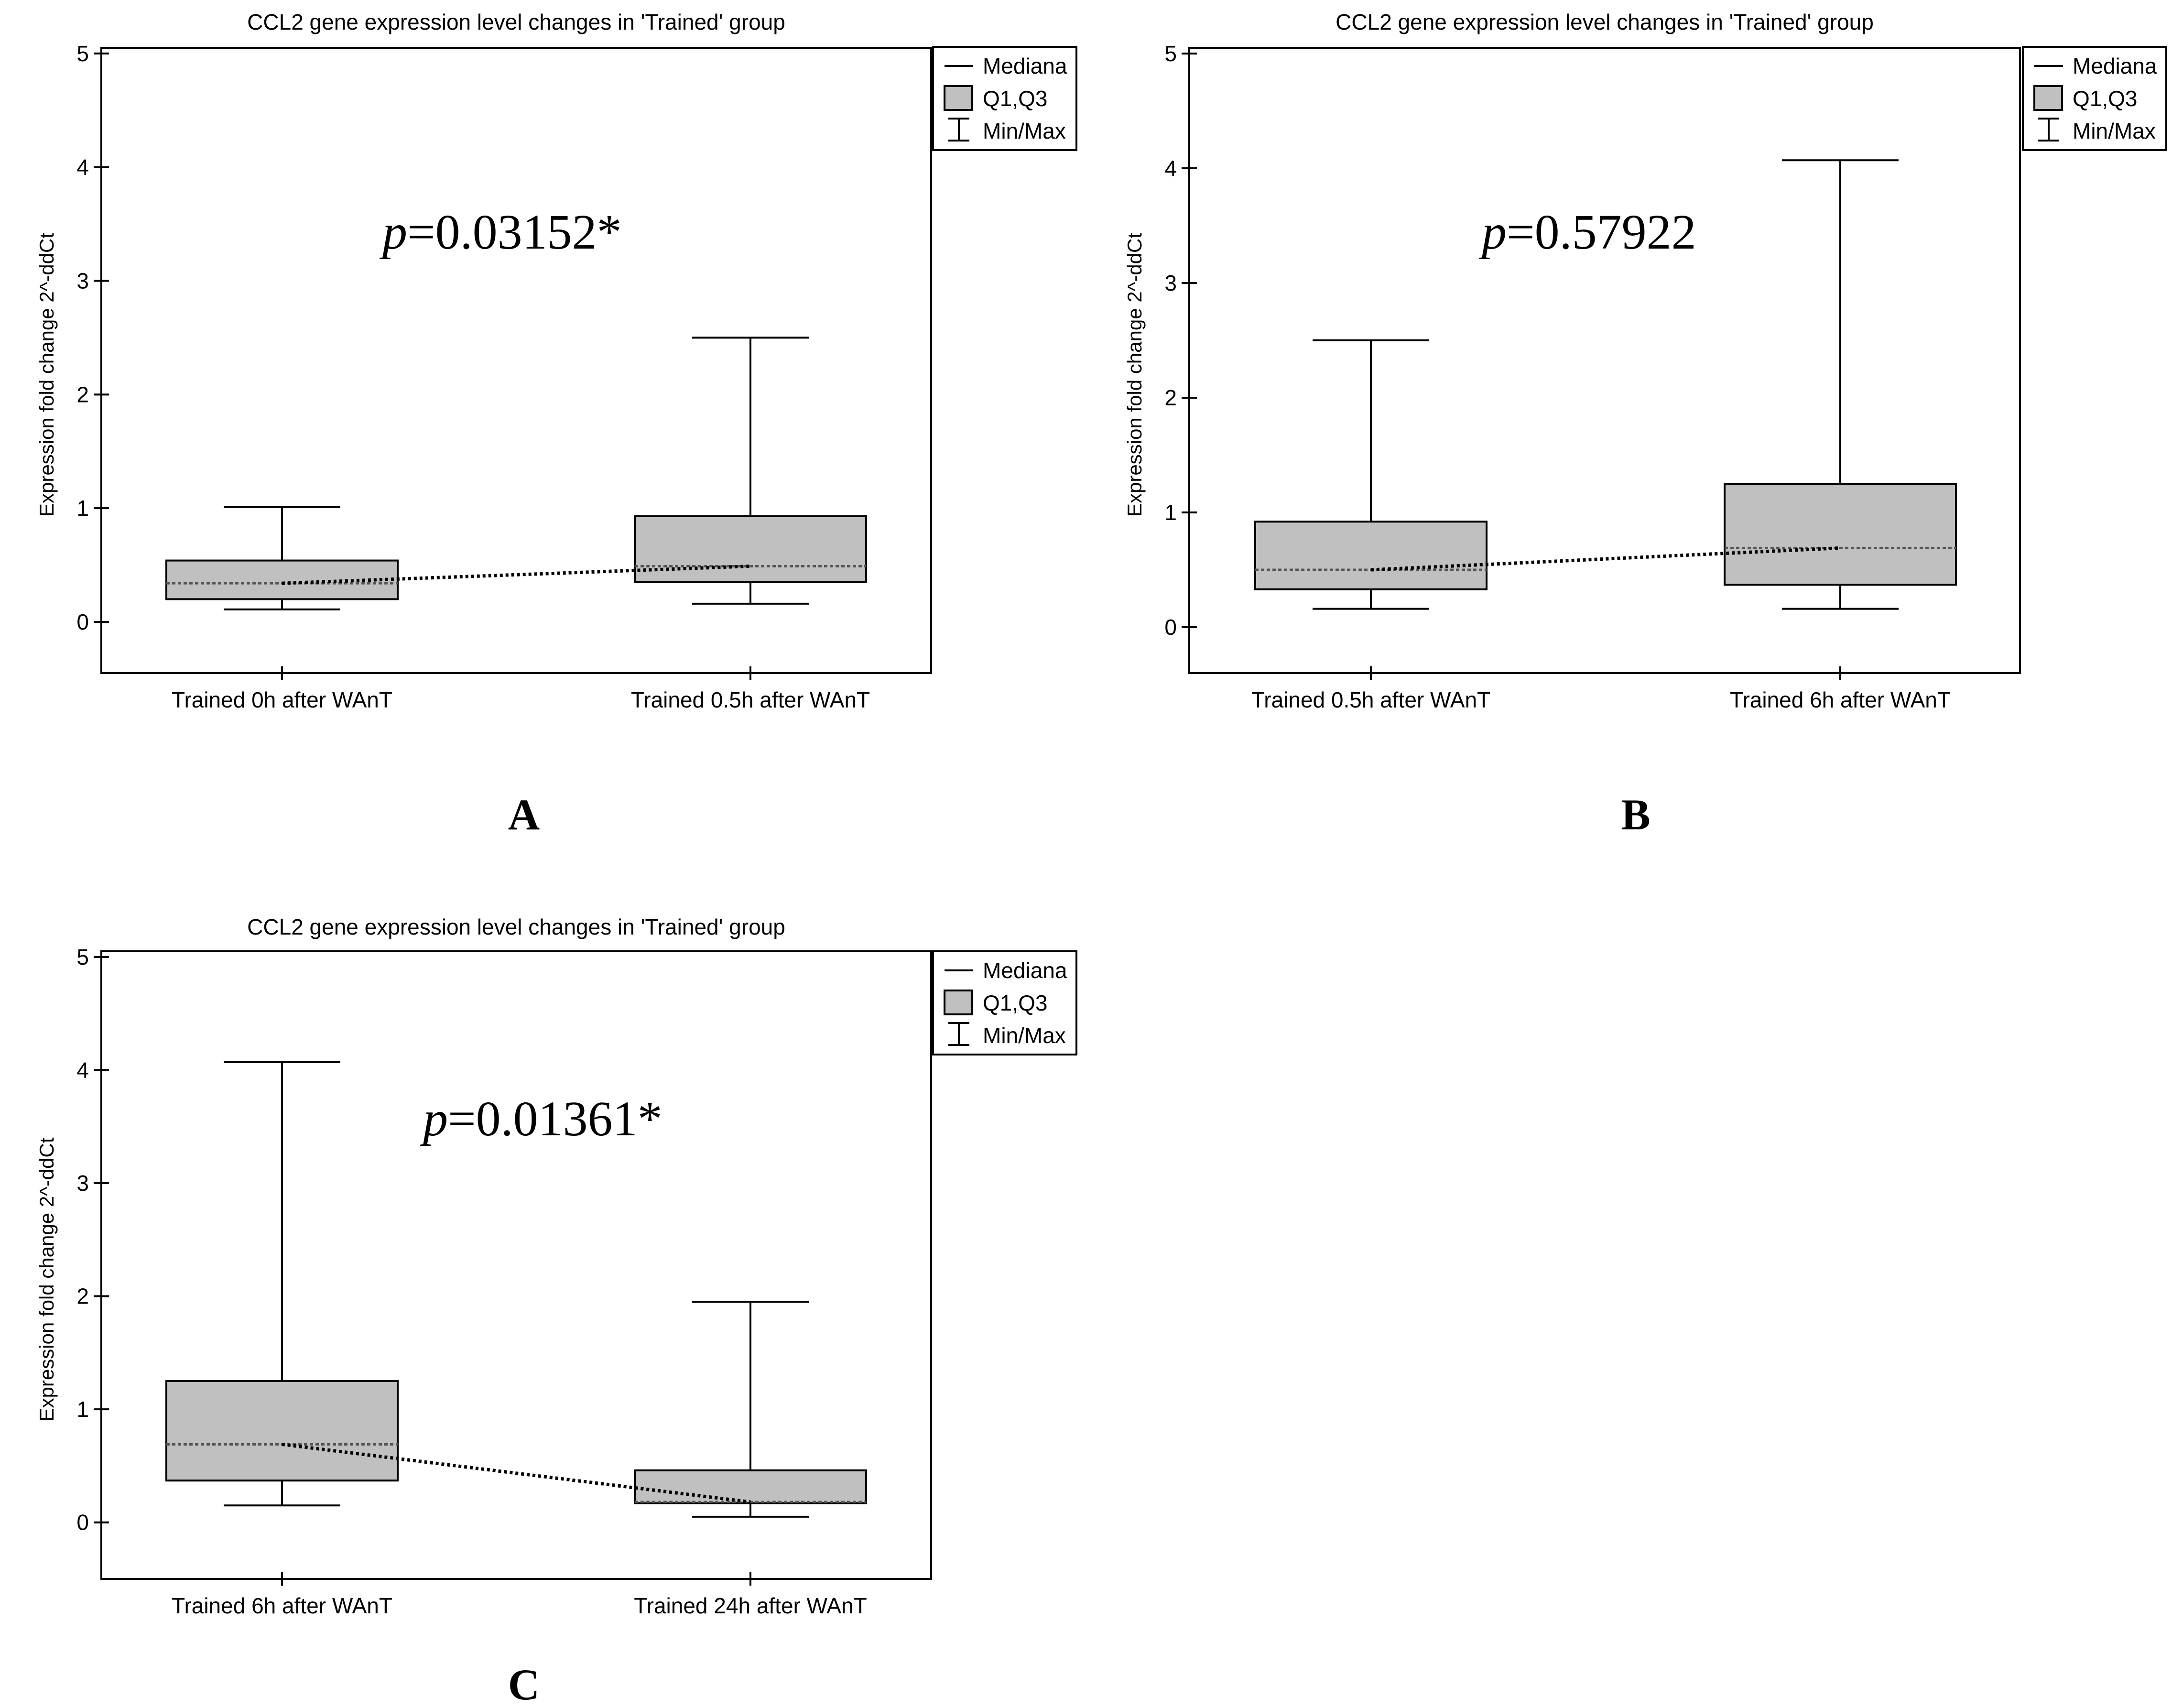 The width and height of the screenshot is (2172, 1708). Describe the element at coordinates (514, 232) in the screenshot. I see `p-value: =0.03152*` at that location.